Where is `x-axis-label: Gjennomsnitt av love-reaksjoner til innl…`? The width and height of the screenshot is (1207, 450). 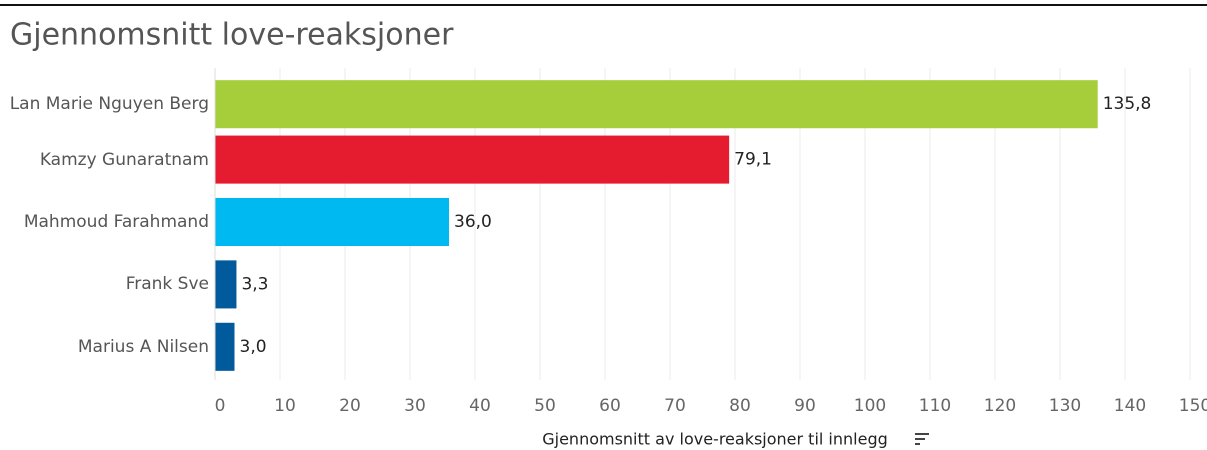
x-axis-label: Gjennomsnitt av love-reaksjoner til innl… is located at coordinates (715, 439).